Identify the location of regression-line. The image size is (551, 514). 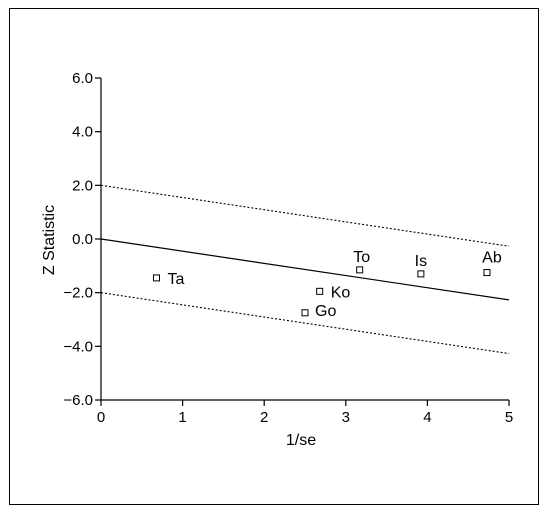
(305, 269).